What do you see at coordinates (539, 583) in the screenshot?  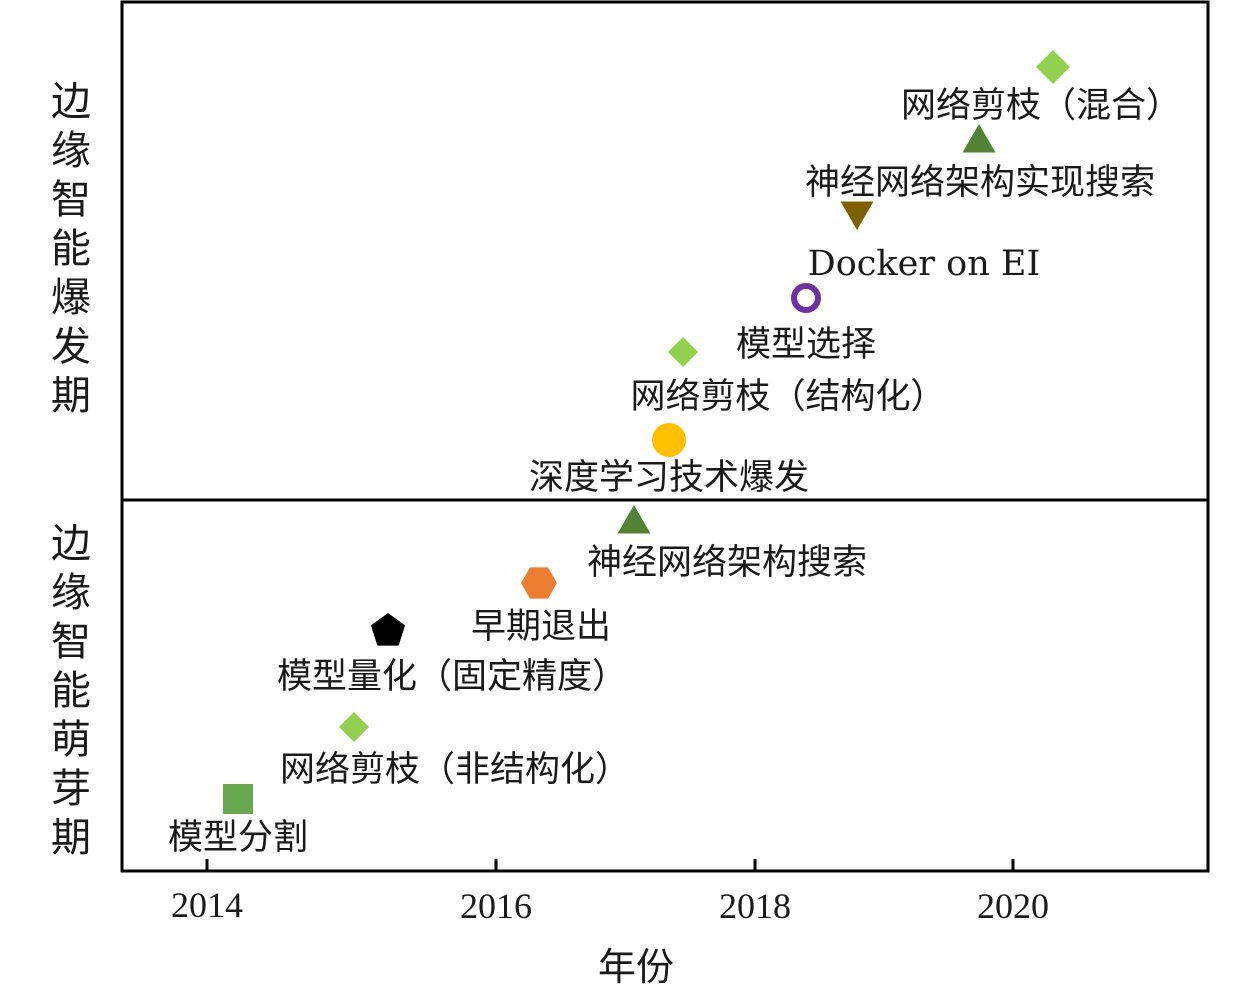 I see `early-exit-hexagon-marker` at bounding box center [539, 583].